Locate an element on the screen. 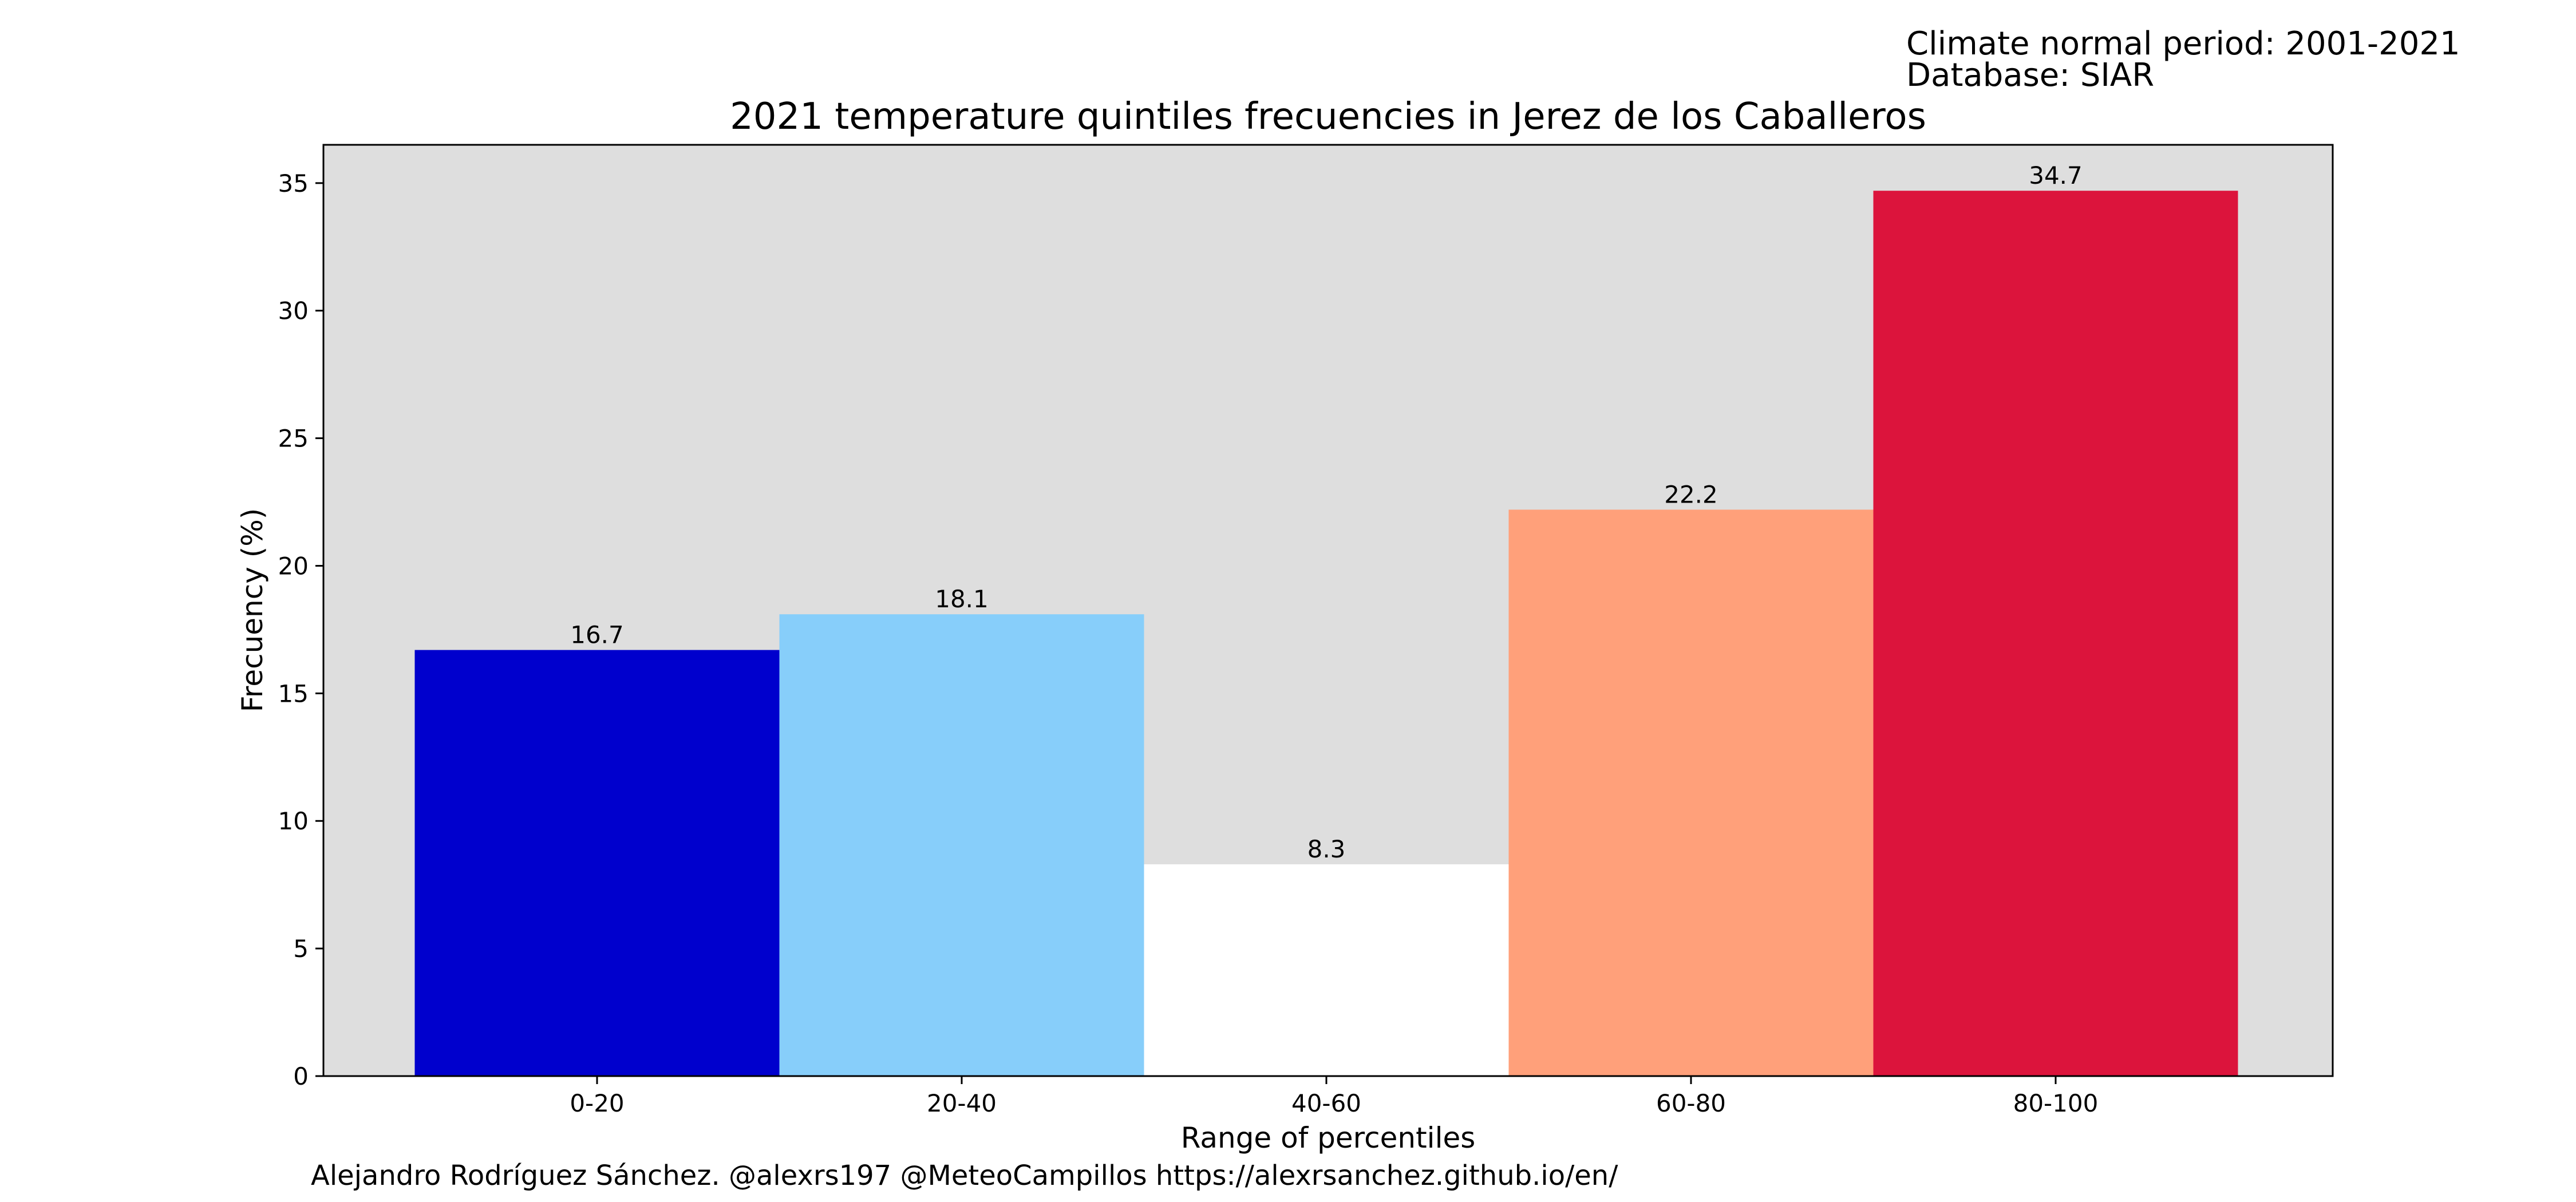 The height and width of the screenshot is (1202, 2576). x-tick-label: 20-40 is located at coordinates (962, 1103).